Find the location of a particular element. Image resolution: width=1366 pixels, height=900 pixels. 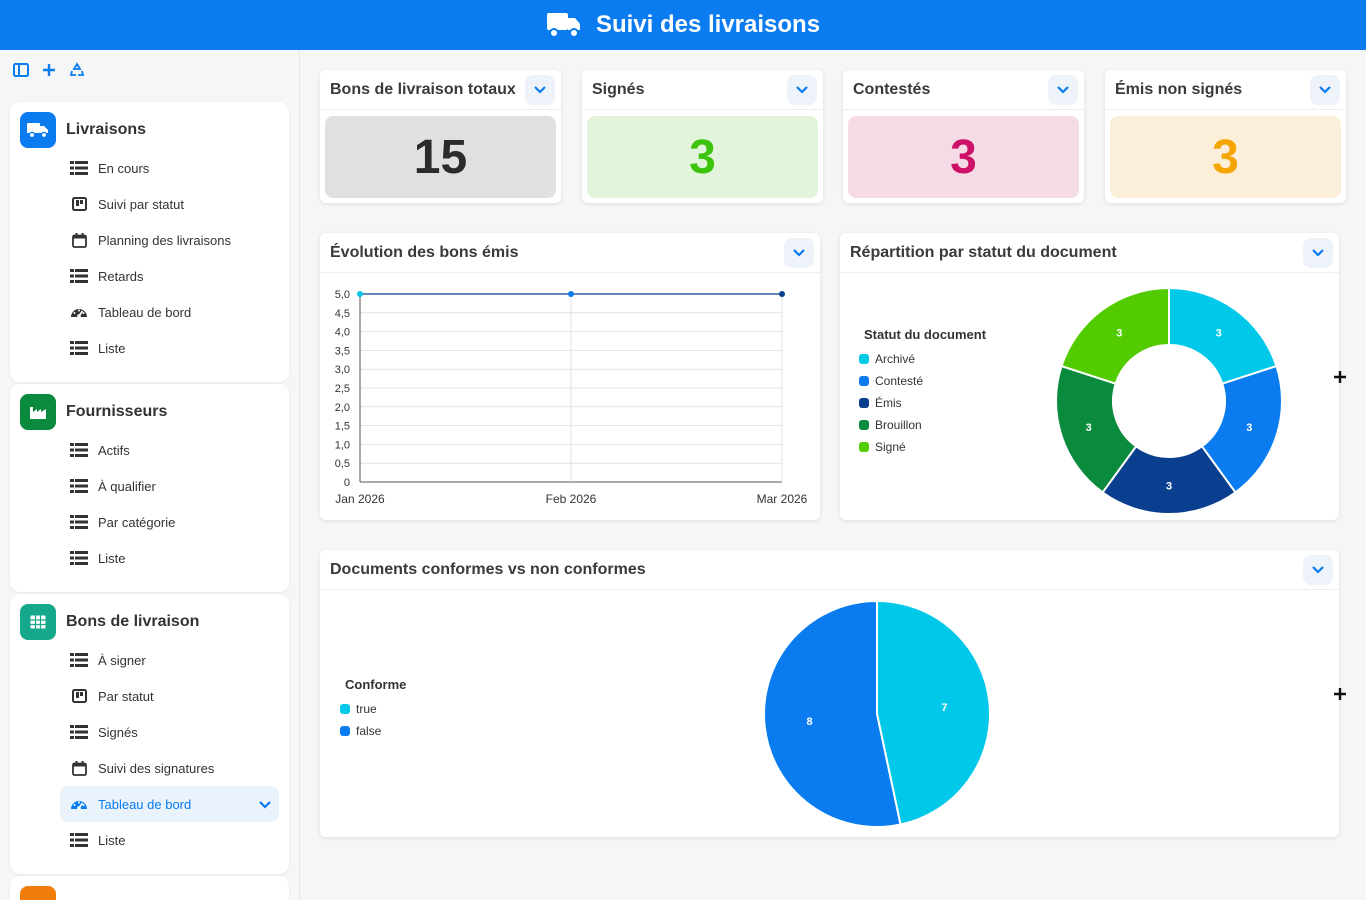

legend-item: Archivé is located at coordinates (887, 359).